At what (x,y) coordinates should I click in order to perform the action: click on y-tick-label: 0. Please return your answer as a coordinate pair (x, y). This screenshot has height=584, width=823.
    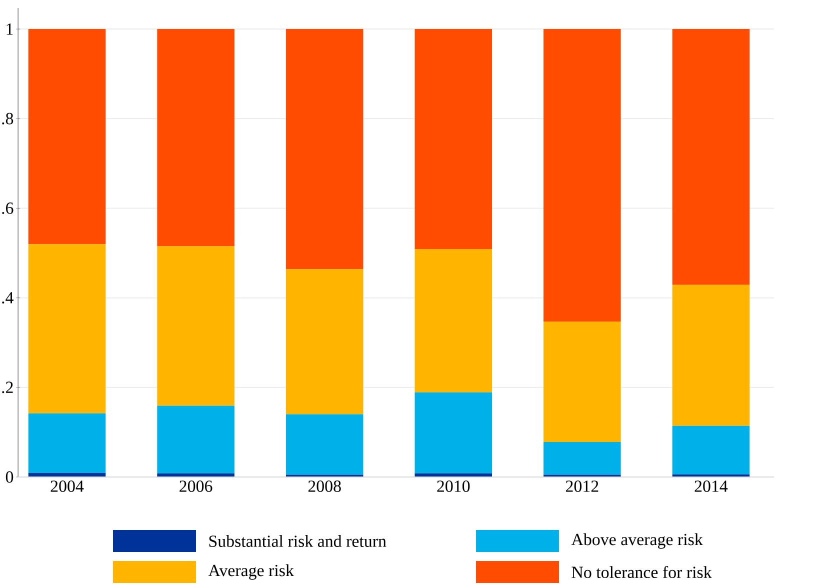
    Looking at the image, I should click on (10, 477).